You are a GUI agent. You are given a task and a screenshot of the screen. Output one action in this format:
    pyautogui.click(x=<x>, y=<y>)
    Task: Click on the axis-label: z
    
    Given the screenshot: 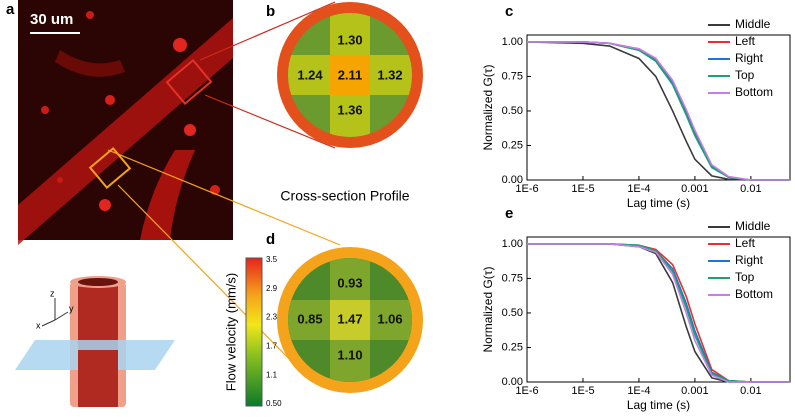 What is the action you would take?
    pyautogui.click(x=52, y=293)
    